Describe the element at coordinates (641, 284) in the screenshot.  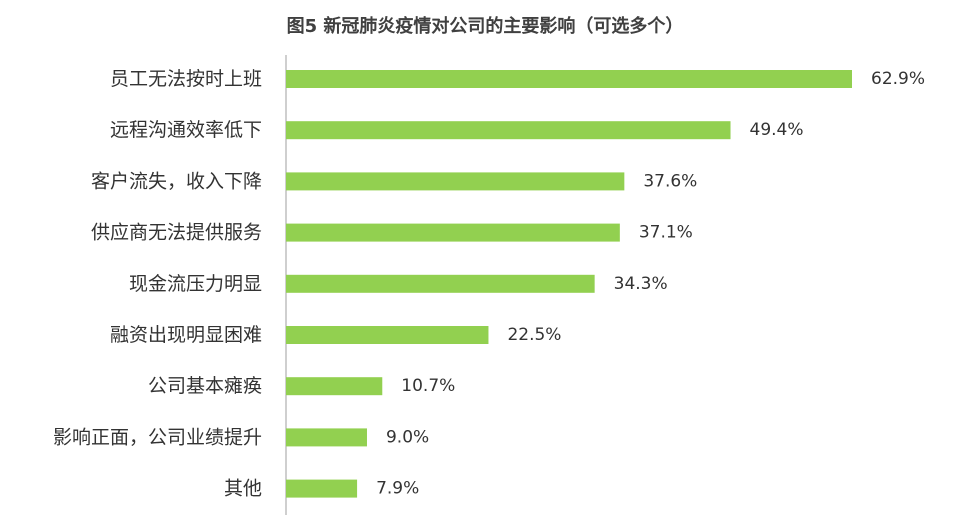
I see `data-label: 34.3%` at that location.